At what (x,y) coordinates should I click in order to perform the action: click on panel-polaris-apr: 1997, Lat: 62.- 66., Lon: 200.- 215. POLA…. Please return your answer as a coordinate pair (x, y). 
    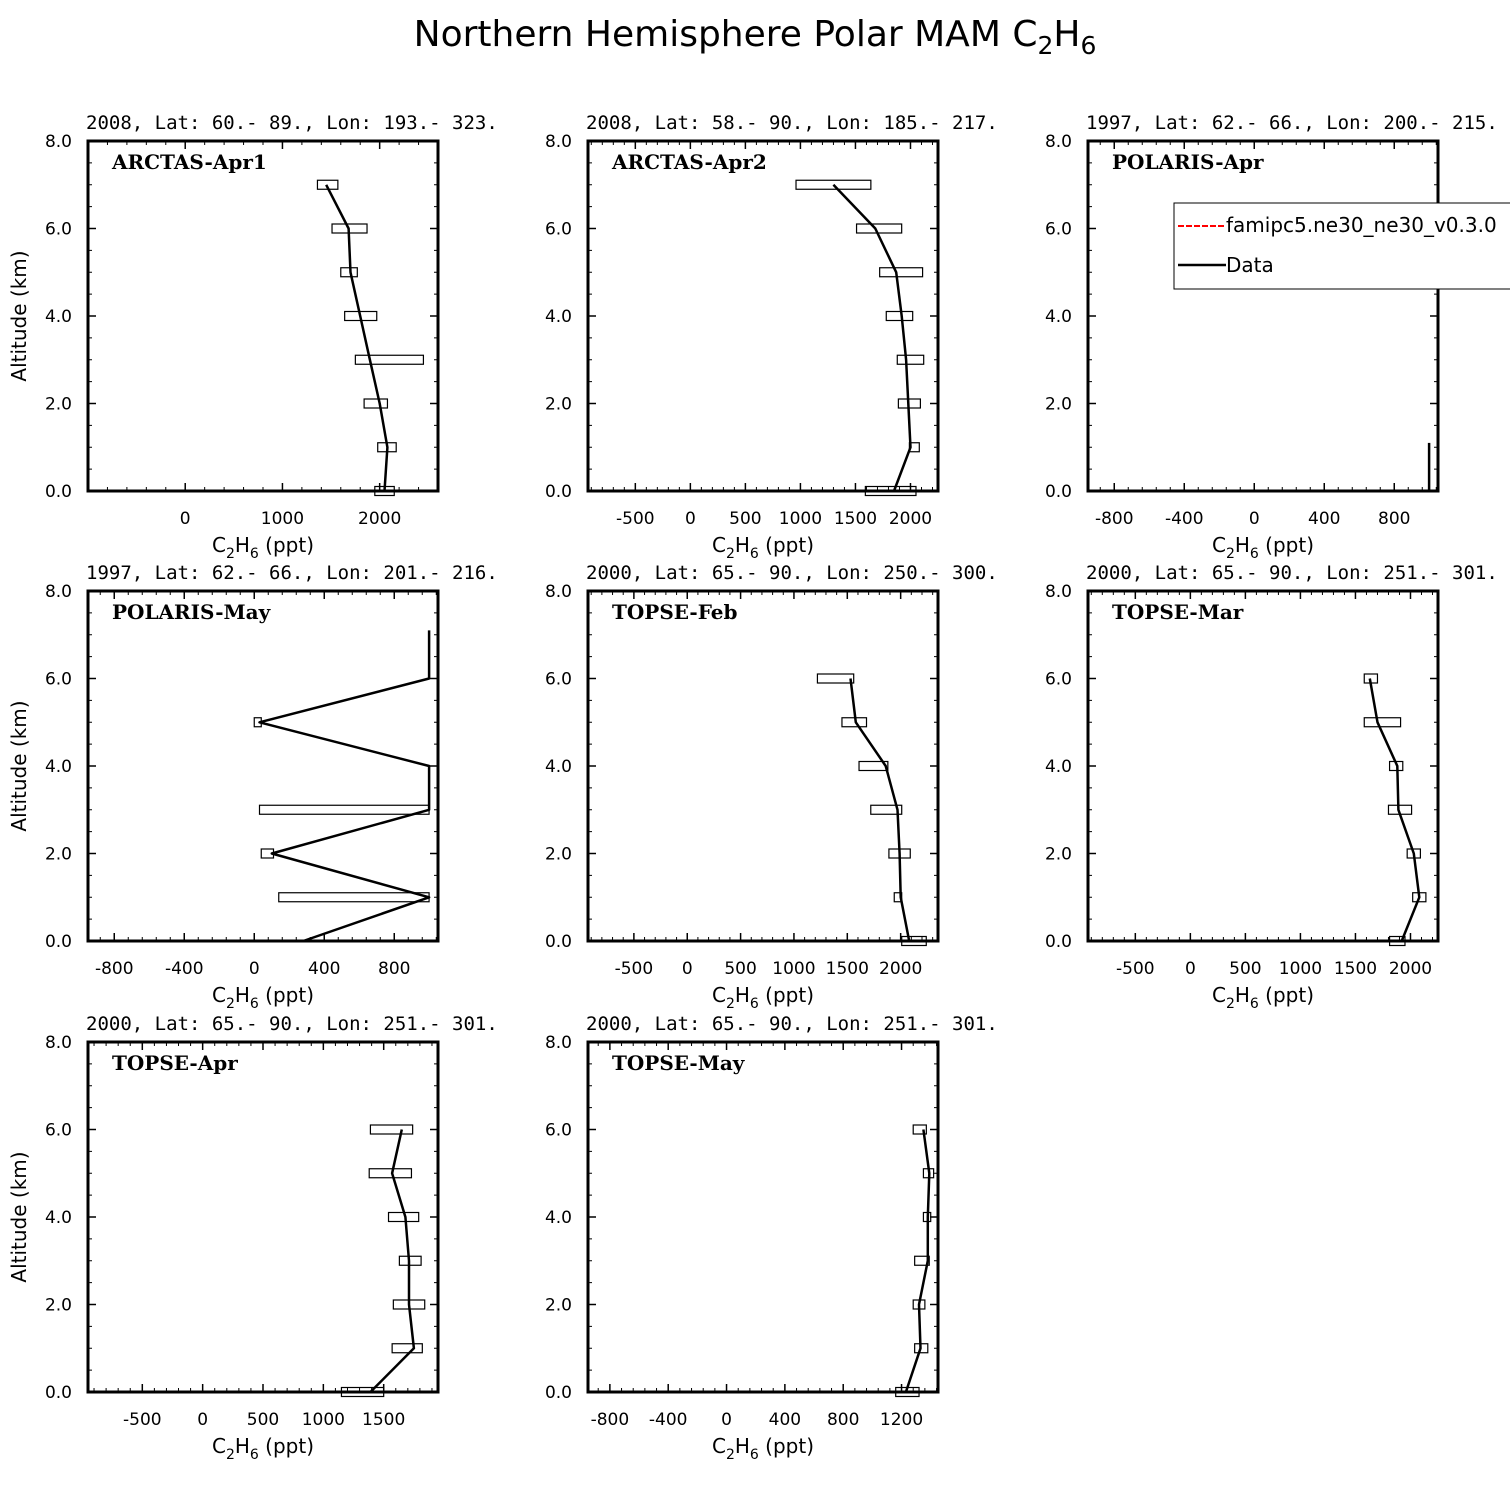
    Looking at the image, I should click on (1277, 337).